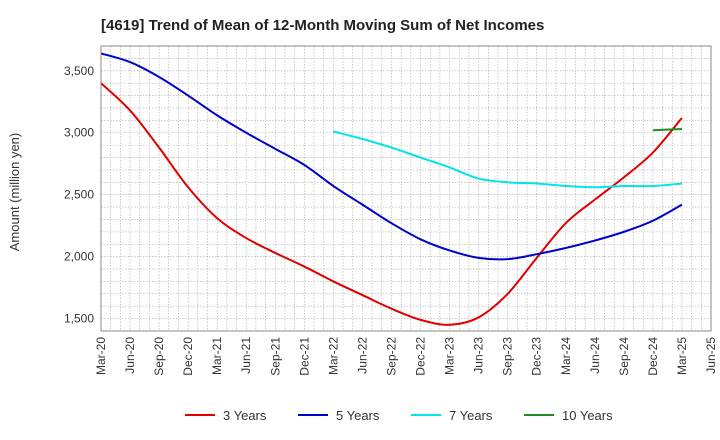  I want to click on x-tick-label: Sep-24, so click(624, 356).